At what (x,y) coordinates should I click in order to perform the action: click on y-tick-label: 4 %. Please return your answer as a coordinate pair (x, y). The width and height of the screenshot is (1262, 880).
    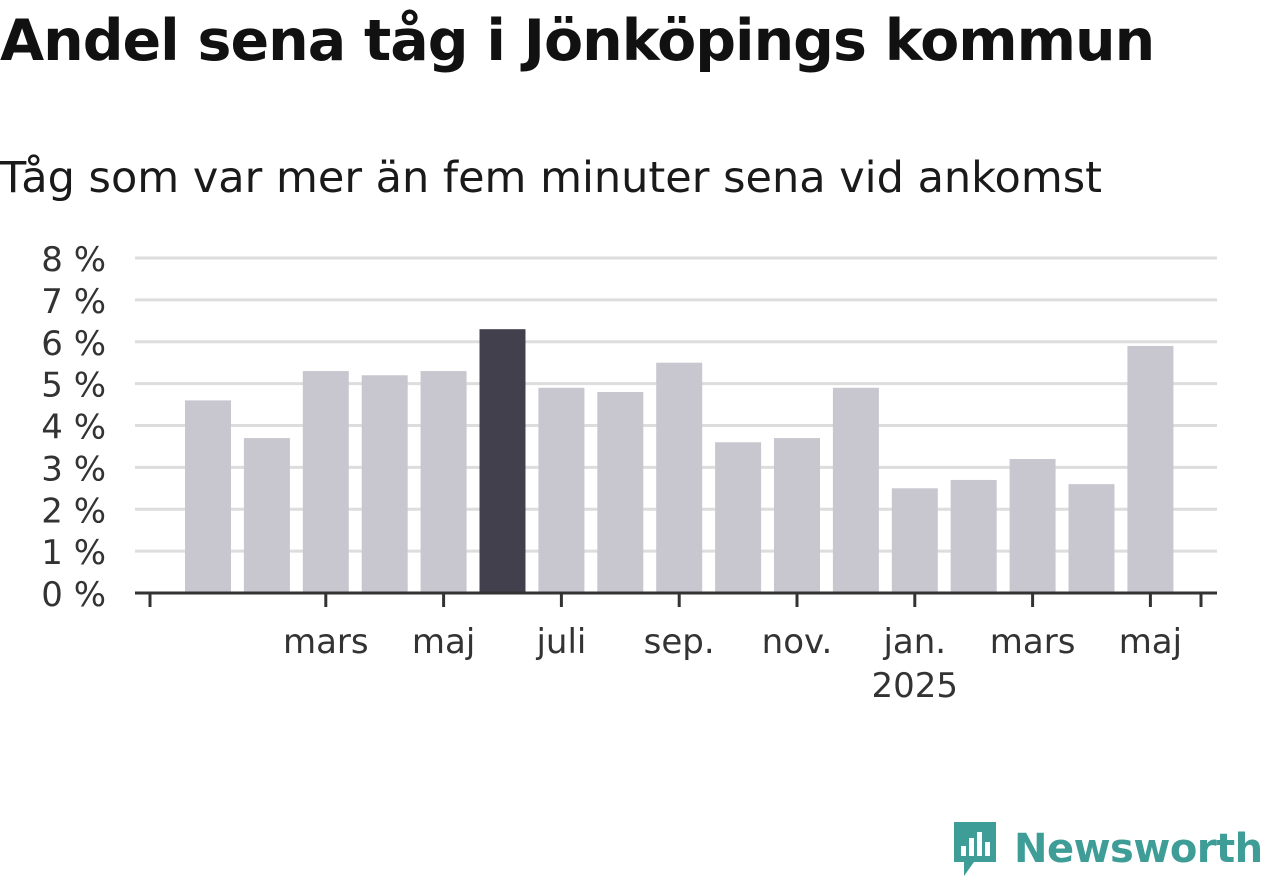
    Looking at the image, I should click on (73, 428).